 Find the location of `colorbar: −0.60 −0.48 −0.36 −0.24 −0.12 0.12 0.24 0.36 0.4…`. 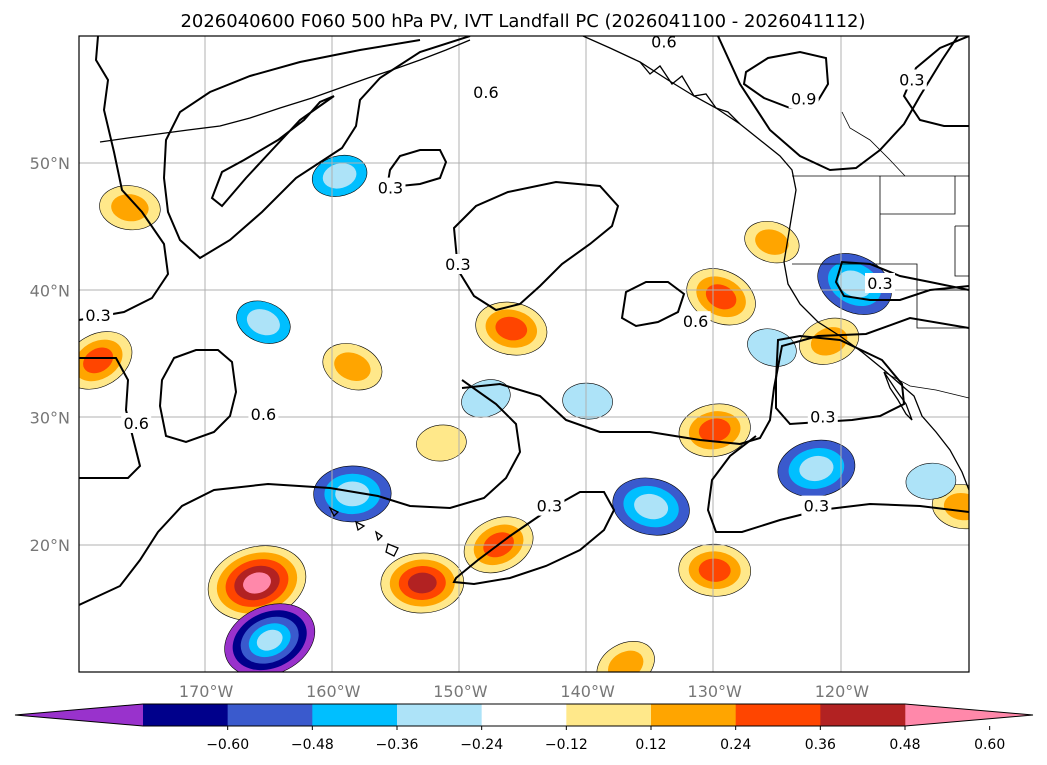

colorbar: −0.60 −0.48 −0.36 −0.24 −0.12 0.12 0.24 0.36 0.4… is located at coordinates (524, 728).